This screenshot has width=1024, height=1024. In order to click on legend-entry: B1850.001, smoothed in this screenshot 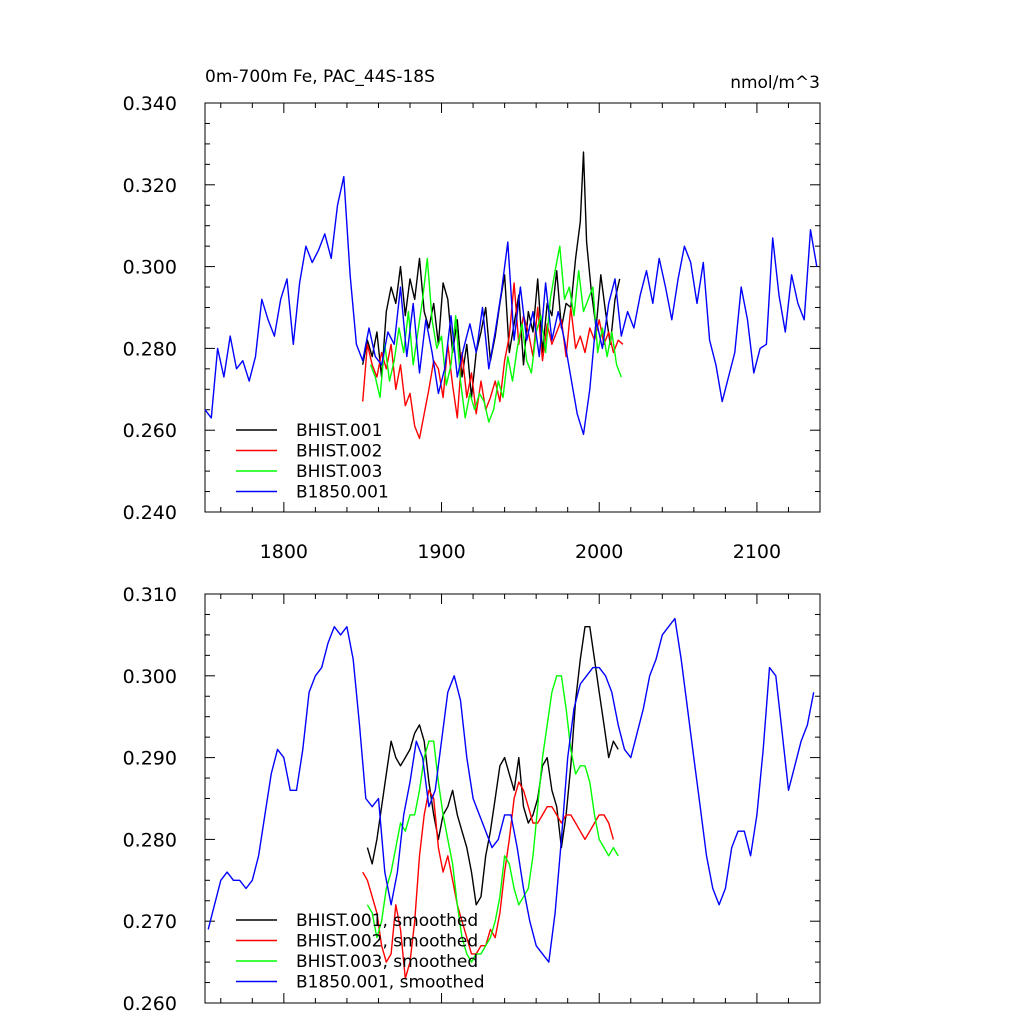, I will do `click(390, 983)`.